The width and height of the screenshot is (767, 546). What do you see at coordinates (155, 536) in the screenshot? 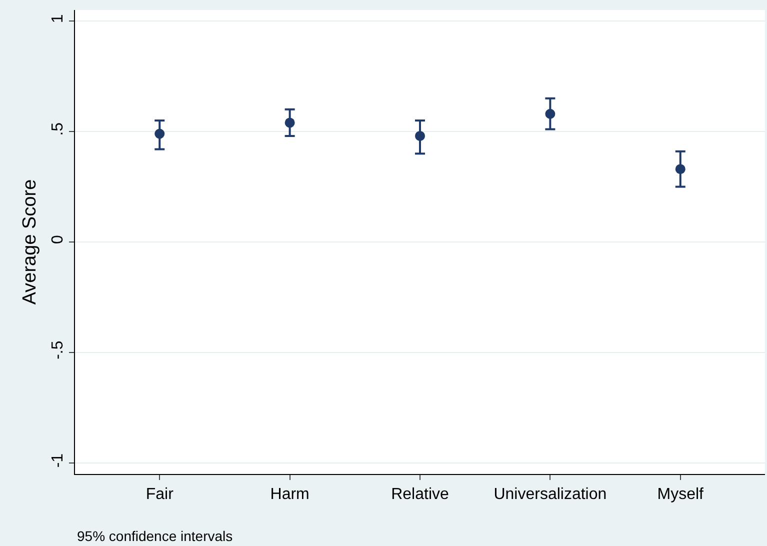
I see `text: 95% confidence intervals` at bounding box center [155, 536].